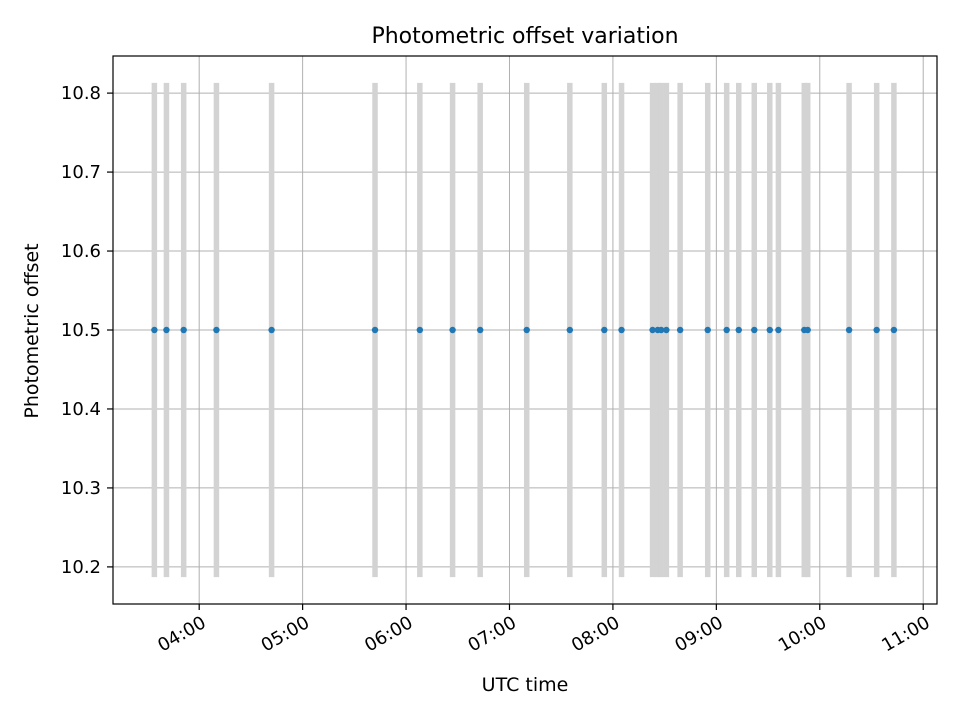 The height and width of the screenshot is (720, 960). I want to click on y-tick-label: 10.7, so click(81, 172).